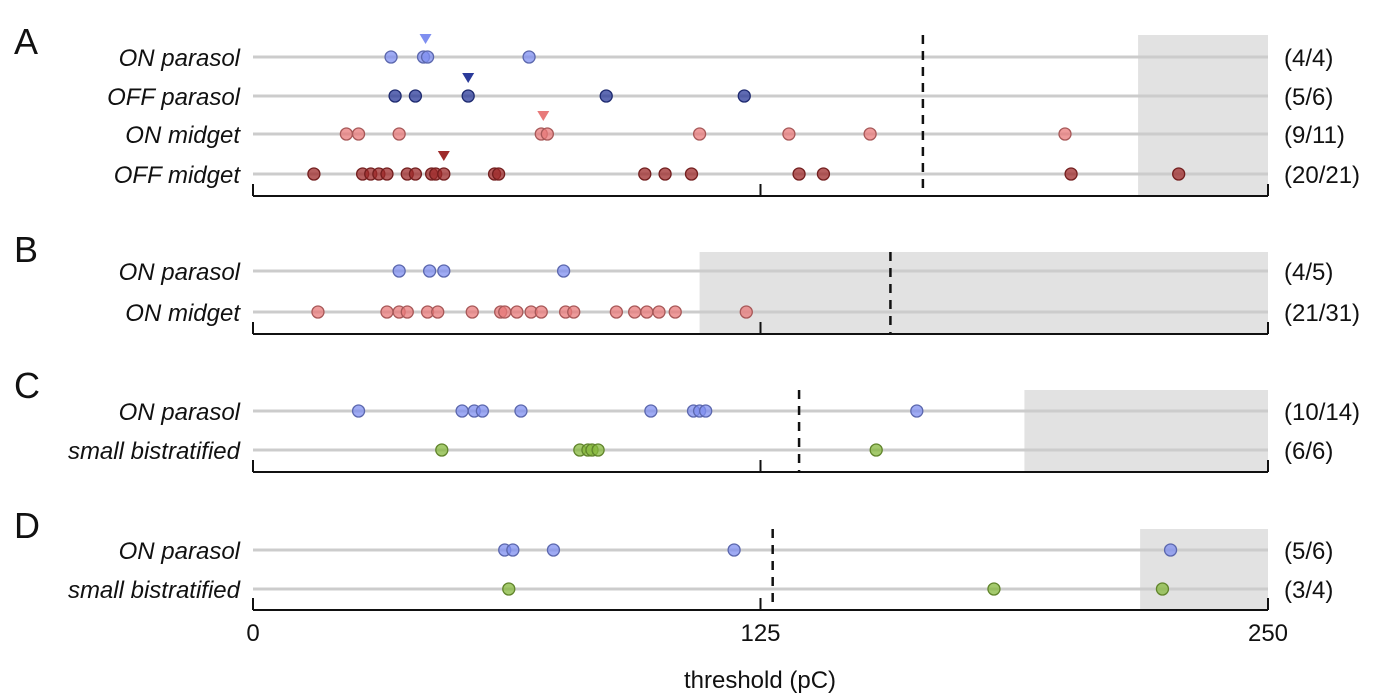  Describe the element at coordinates (183, 135) in the screenshot. I see `panel-a-on-midget-label: ON midget` at that location.